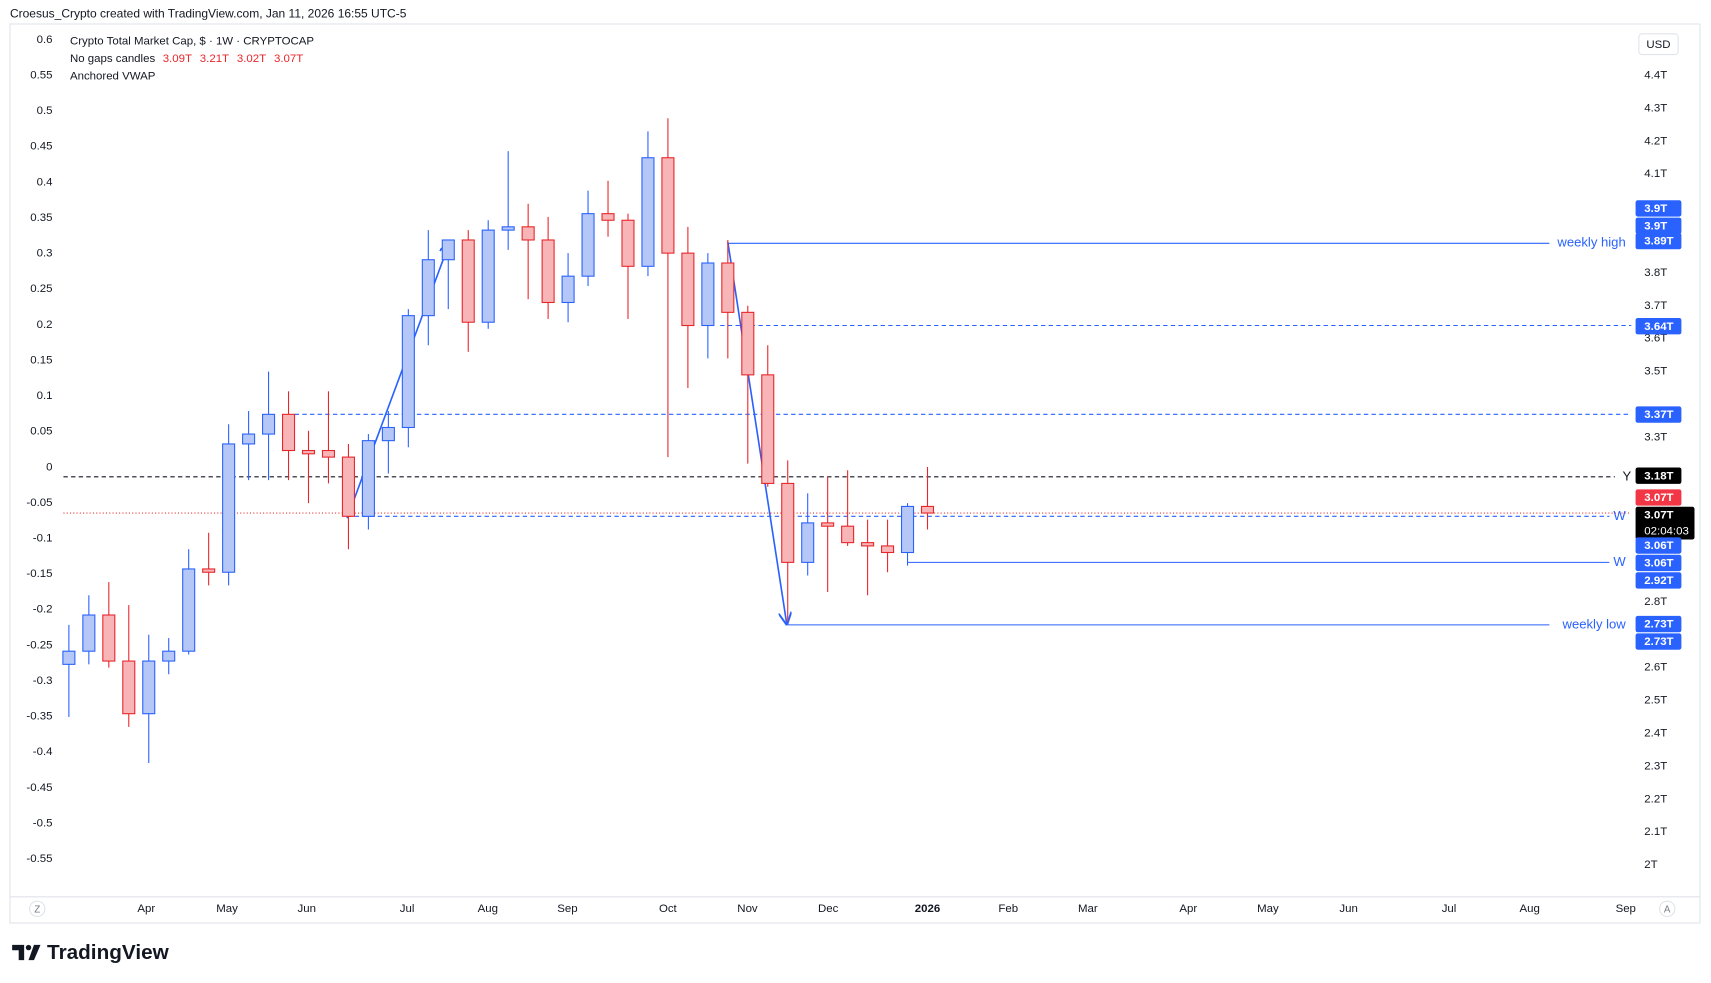  Describe the element at coordinates (1655, 701) in the screenshot. I see `y-tick-label: 2.5T` at that location.